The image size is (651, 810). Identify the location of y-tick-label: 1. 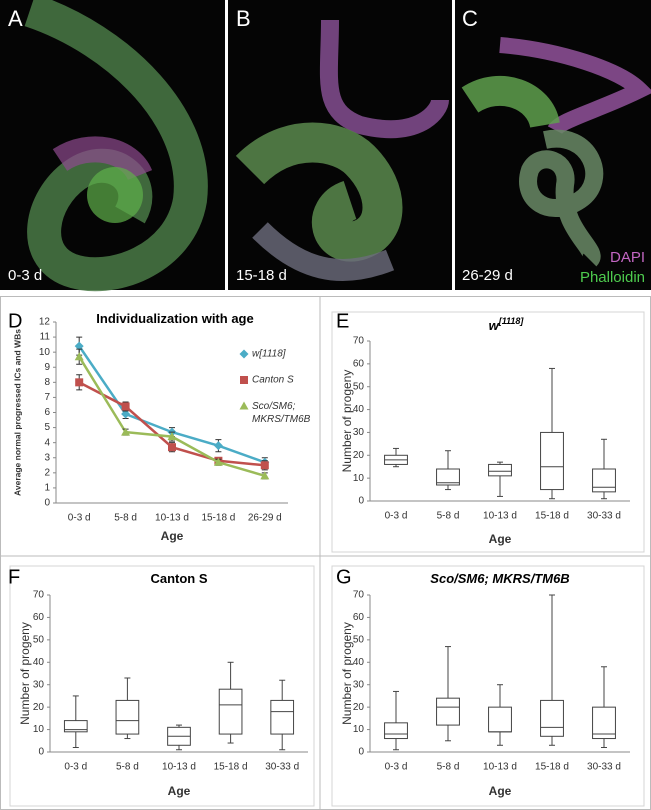
(47, 488).